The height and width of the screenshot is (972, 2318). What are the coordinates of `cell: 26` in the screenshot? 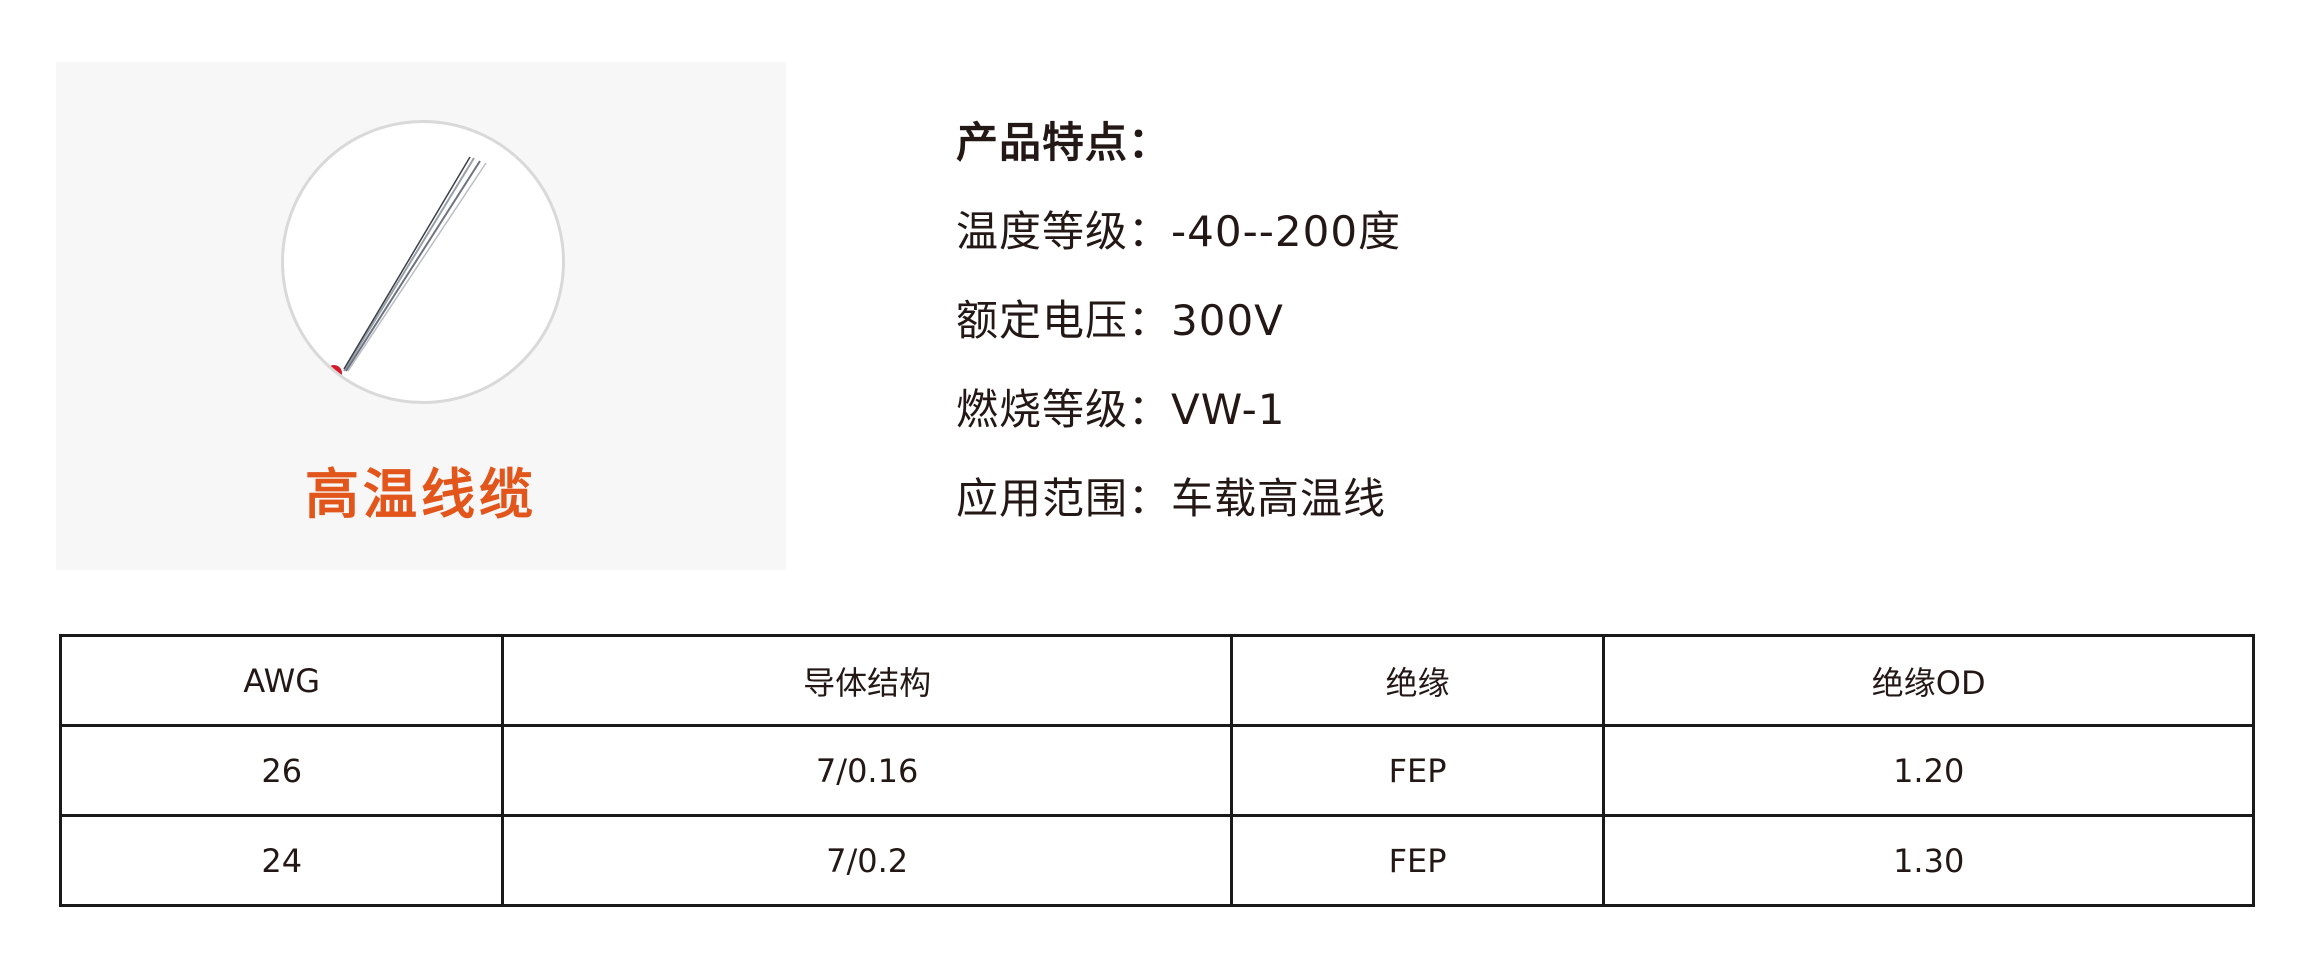 It's located at (281, 770).